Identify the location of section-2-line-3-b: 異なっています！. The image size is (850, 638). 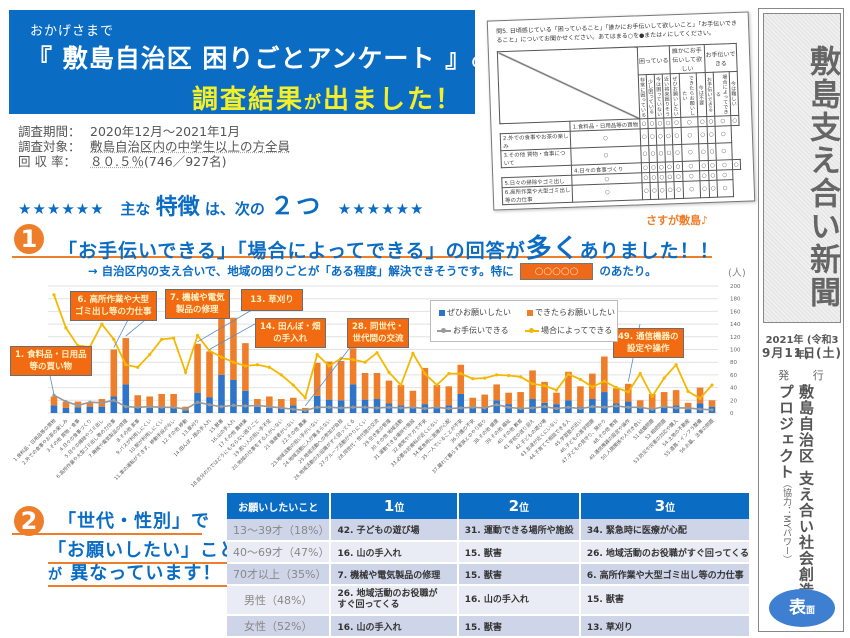
(146, 573).